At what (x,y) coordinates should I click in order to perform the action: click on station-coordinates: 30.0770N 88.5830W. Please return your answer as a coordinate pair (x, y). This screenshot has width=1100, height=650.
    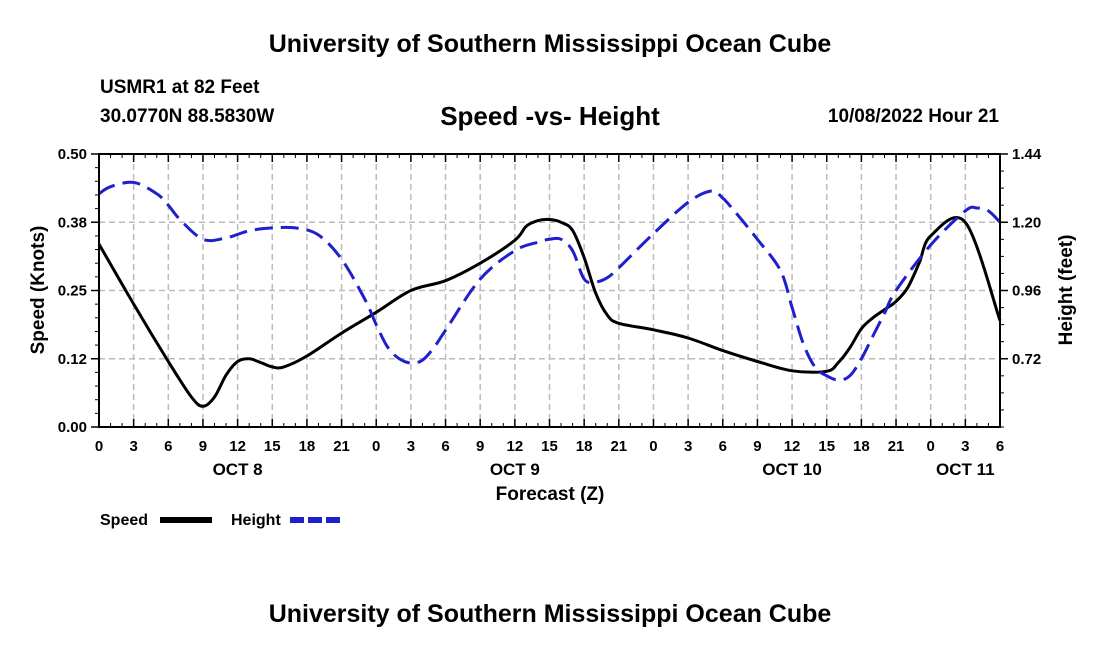
    Looking at the image, I should click on (187, 116).